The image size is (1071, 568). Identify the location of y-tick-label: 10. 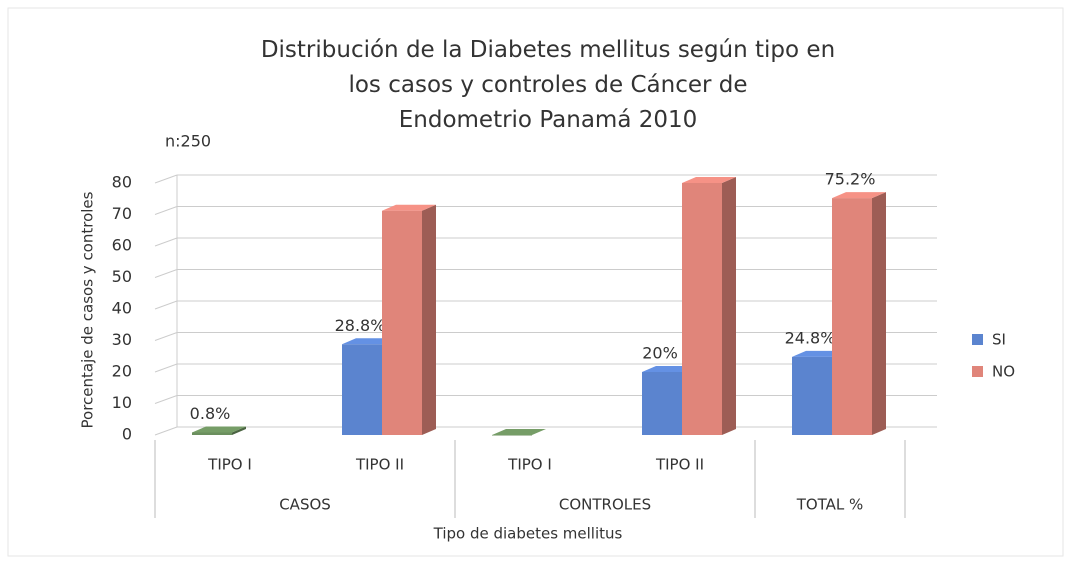
(122, 402).